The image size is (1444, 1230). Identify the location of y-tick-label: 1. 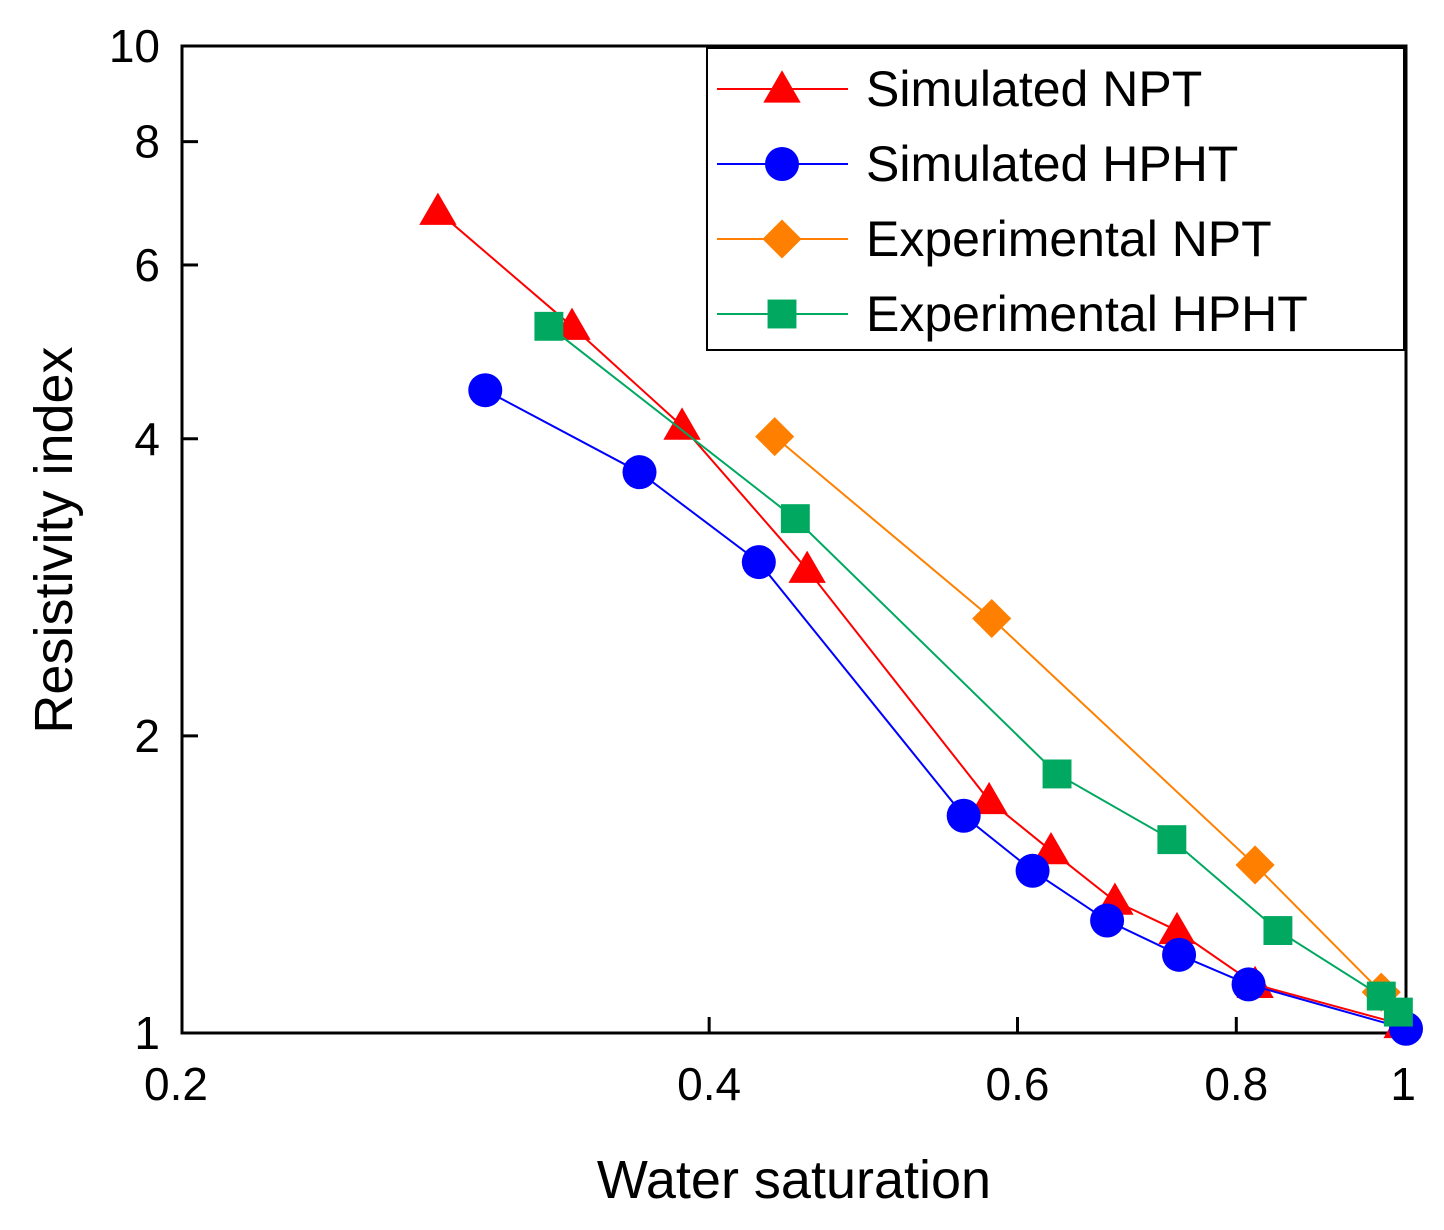
(147, 1033).